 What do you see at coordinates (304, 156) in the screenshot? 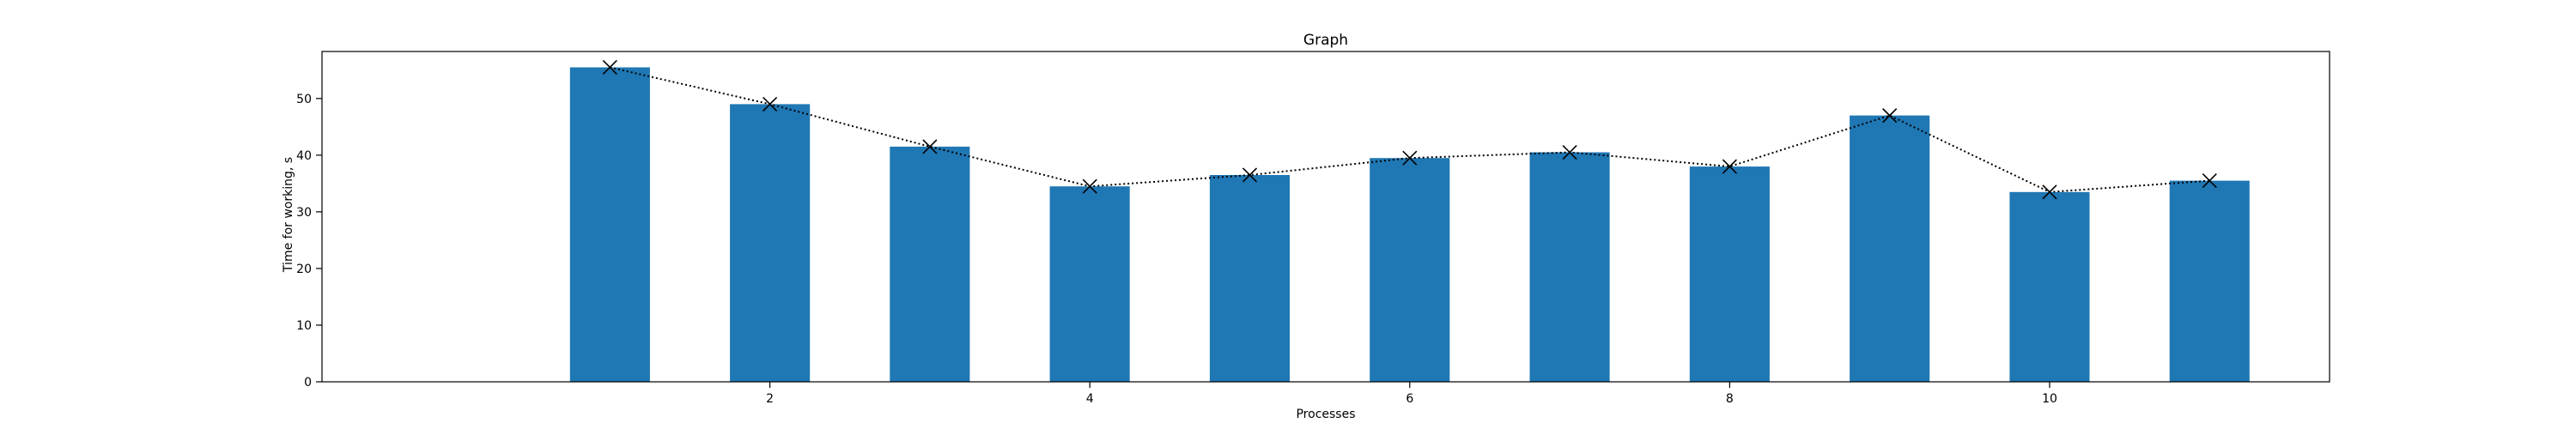
I see `y-tick-label: 40` at bounding box center [304, 156].